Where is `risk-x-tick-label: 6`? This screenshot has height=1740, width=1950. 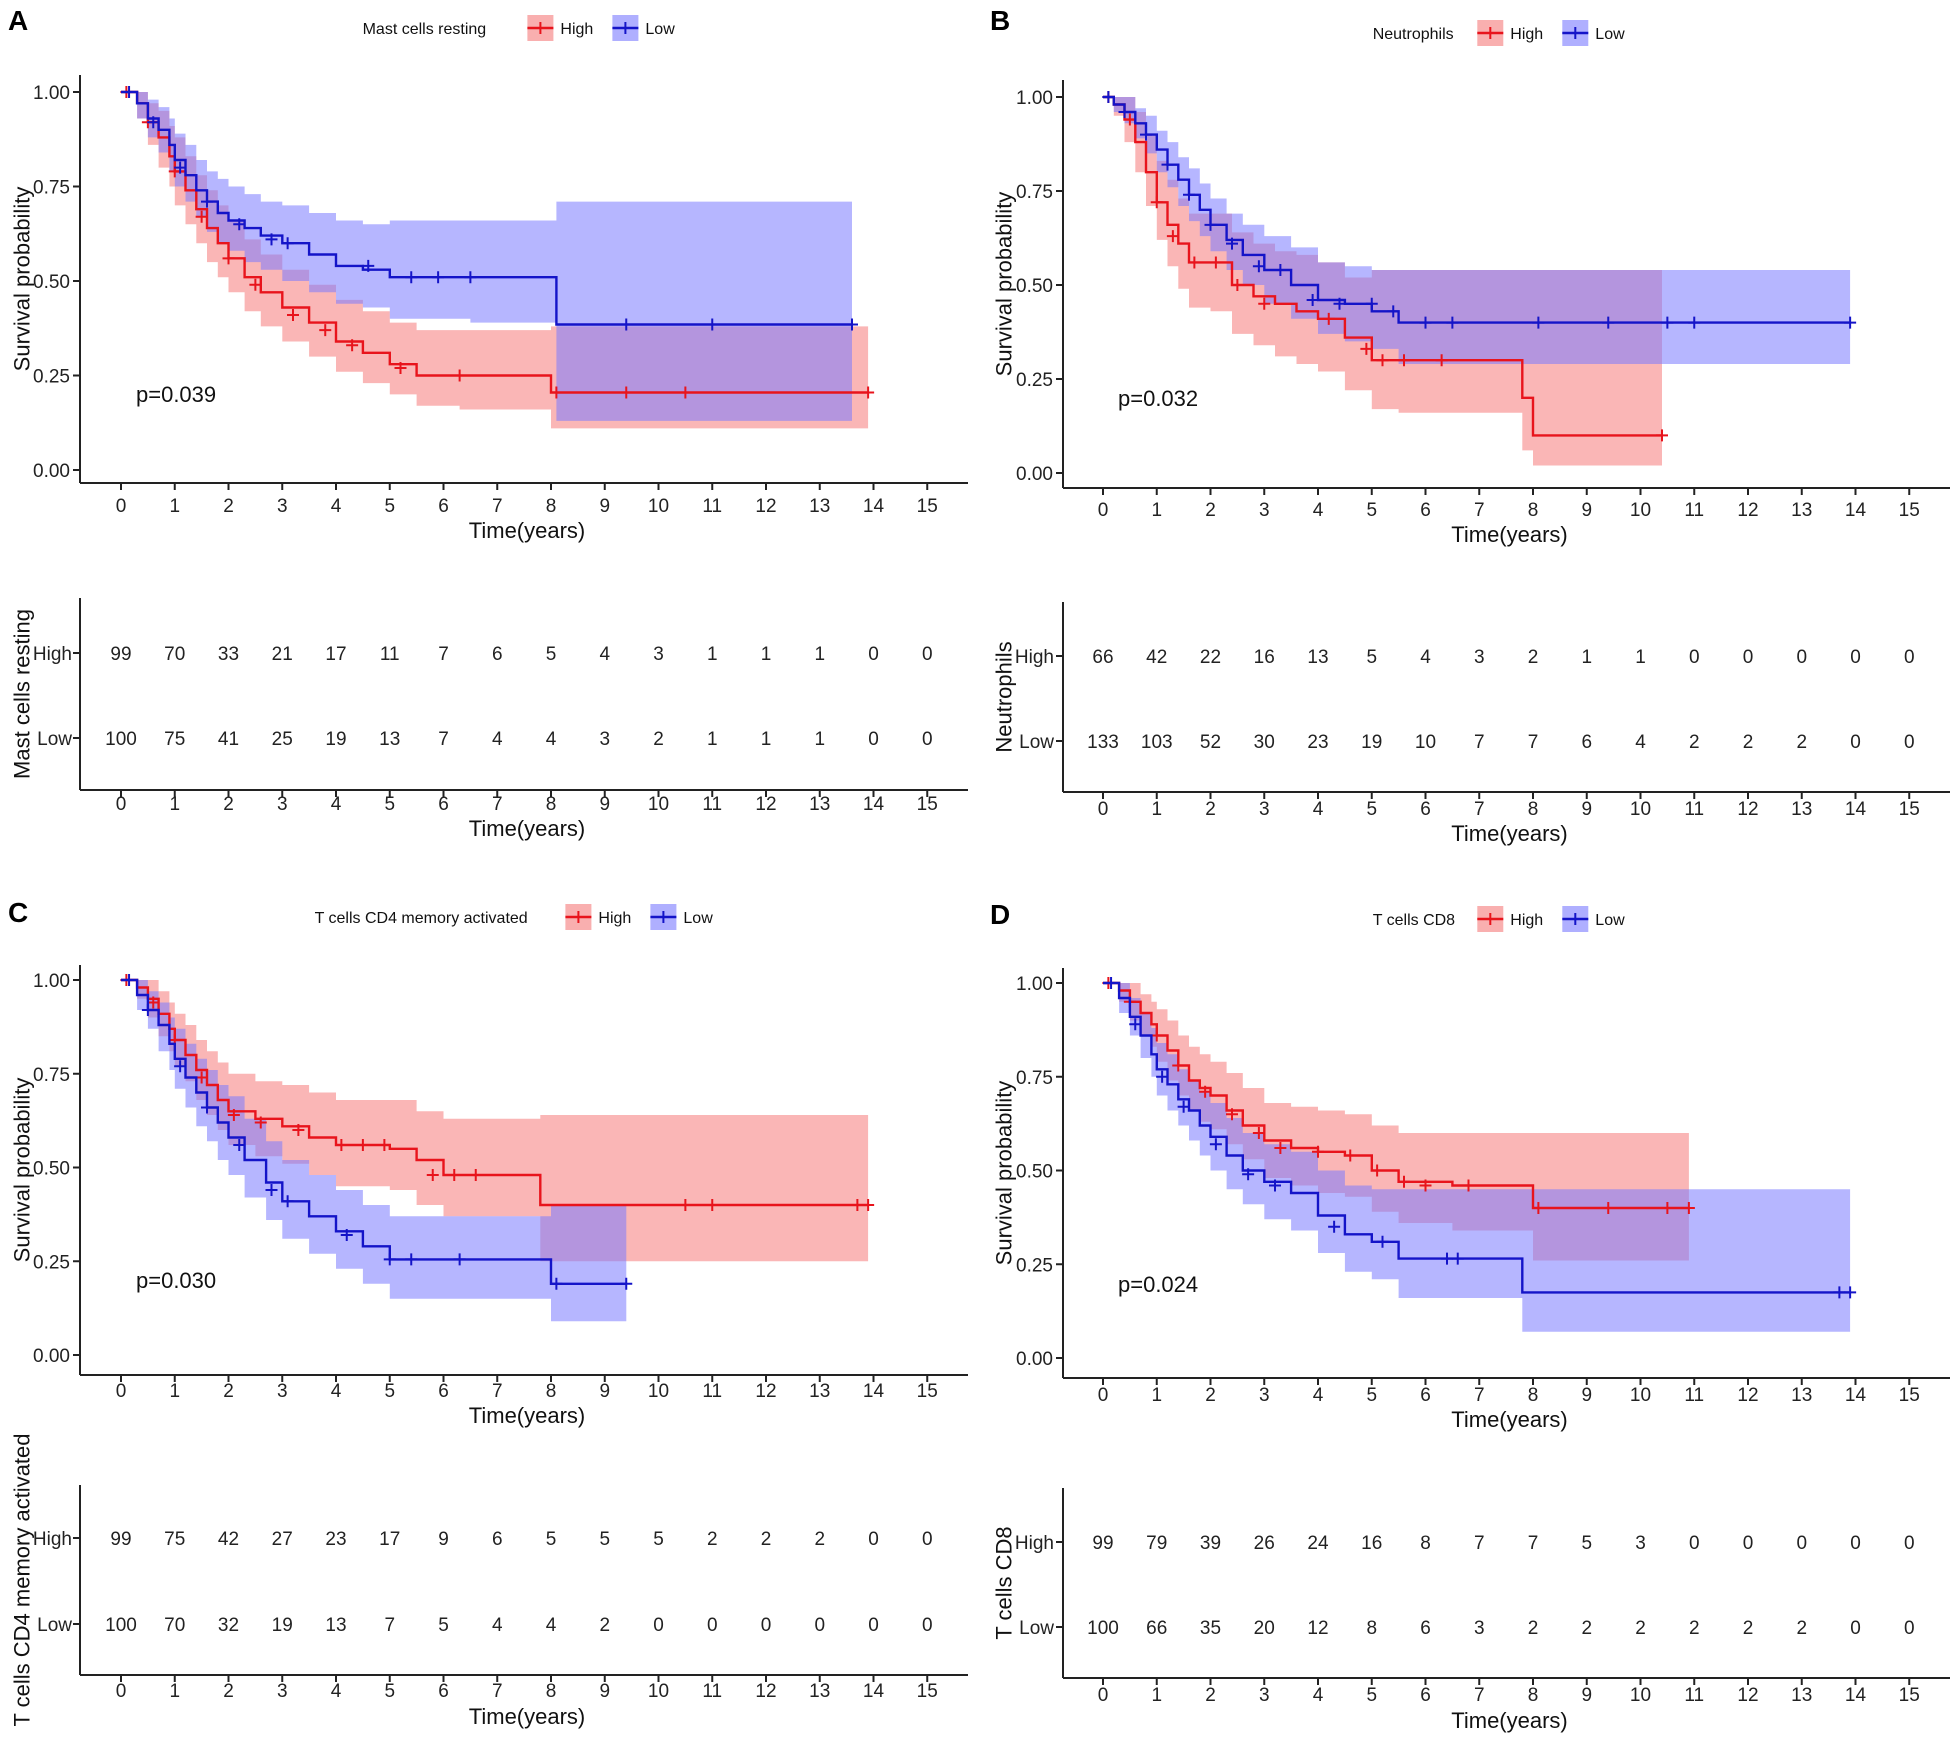 risk-x-tick-label: 6 is located at coordinates (443, 804).